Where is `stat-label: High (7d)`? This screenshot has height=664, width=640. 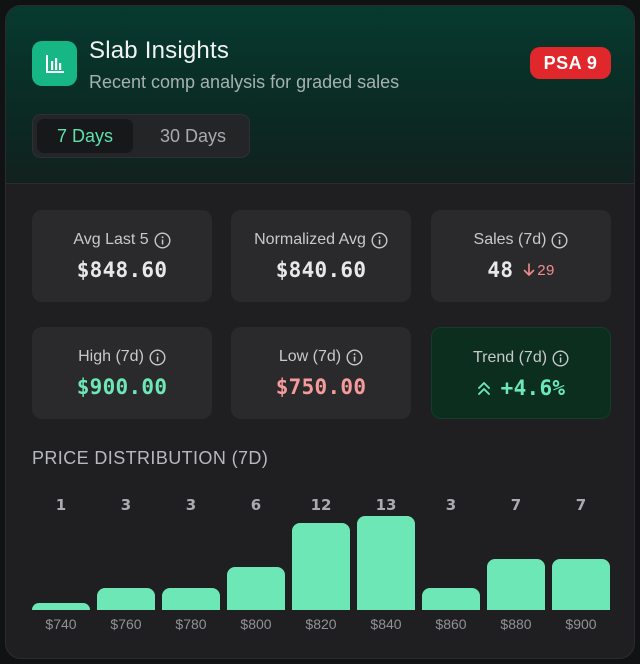
stat-label: High (7d) is located at coordinates (111, 356).